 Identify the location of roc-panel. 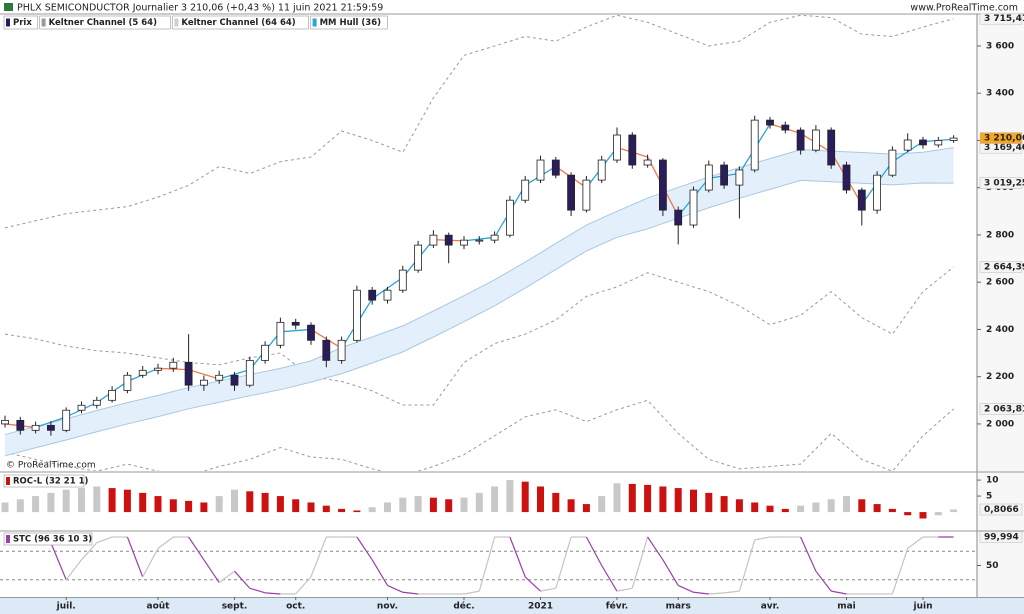
(479, 499).